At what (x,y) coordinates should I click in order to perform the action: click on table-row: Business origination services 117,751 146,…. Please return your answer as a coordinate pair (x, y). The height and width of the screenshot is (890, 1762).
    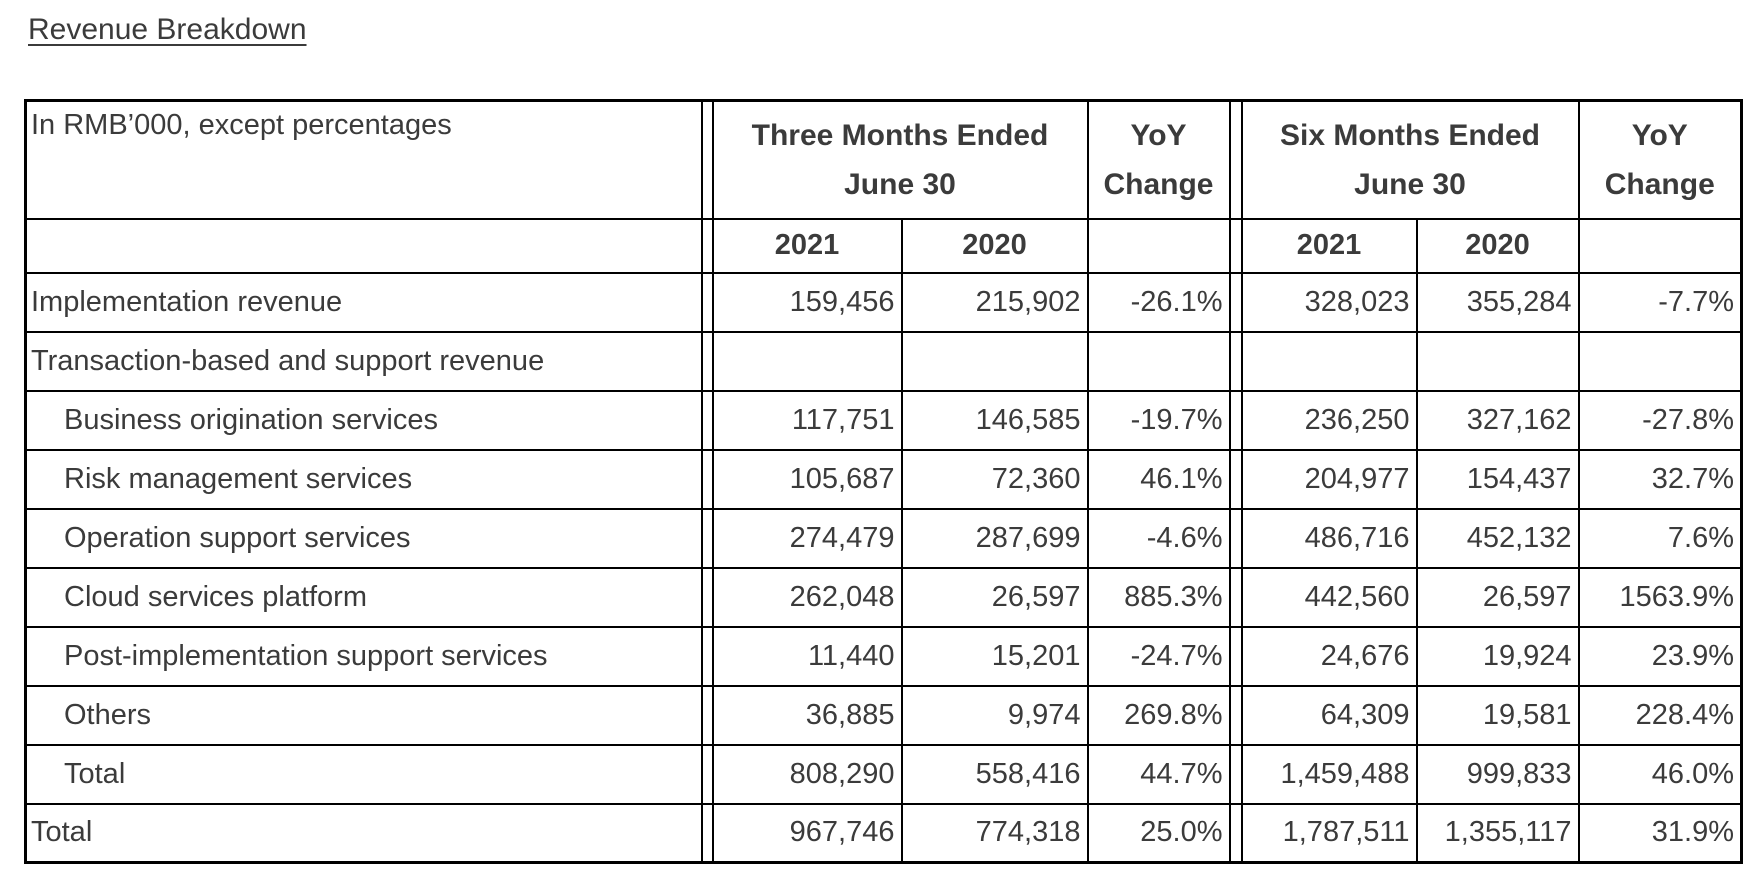
    Looking at the image, I should click on (883, 420).